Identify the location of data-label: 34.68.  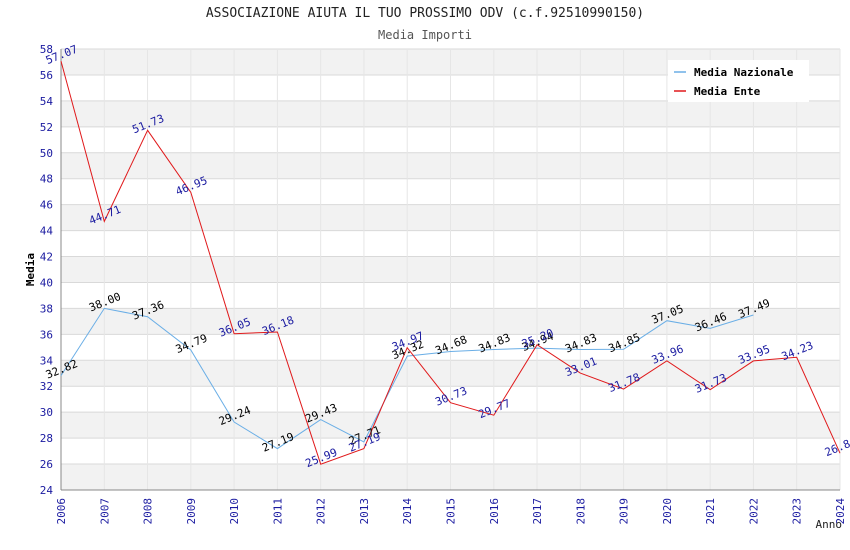
(451, 345).